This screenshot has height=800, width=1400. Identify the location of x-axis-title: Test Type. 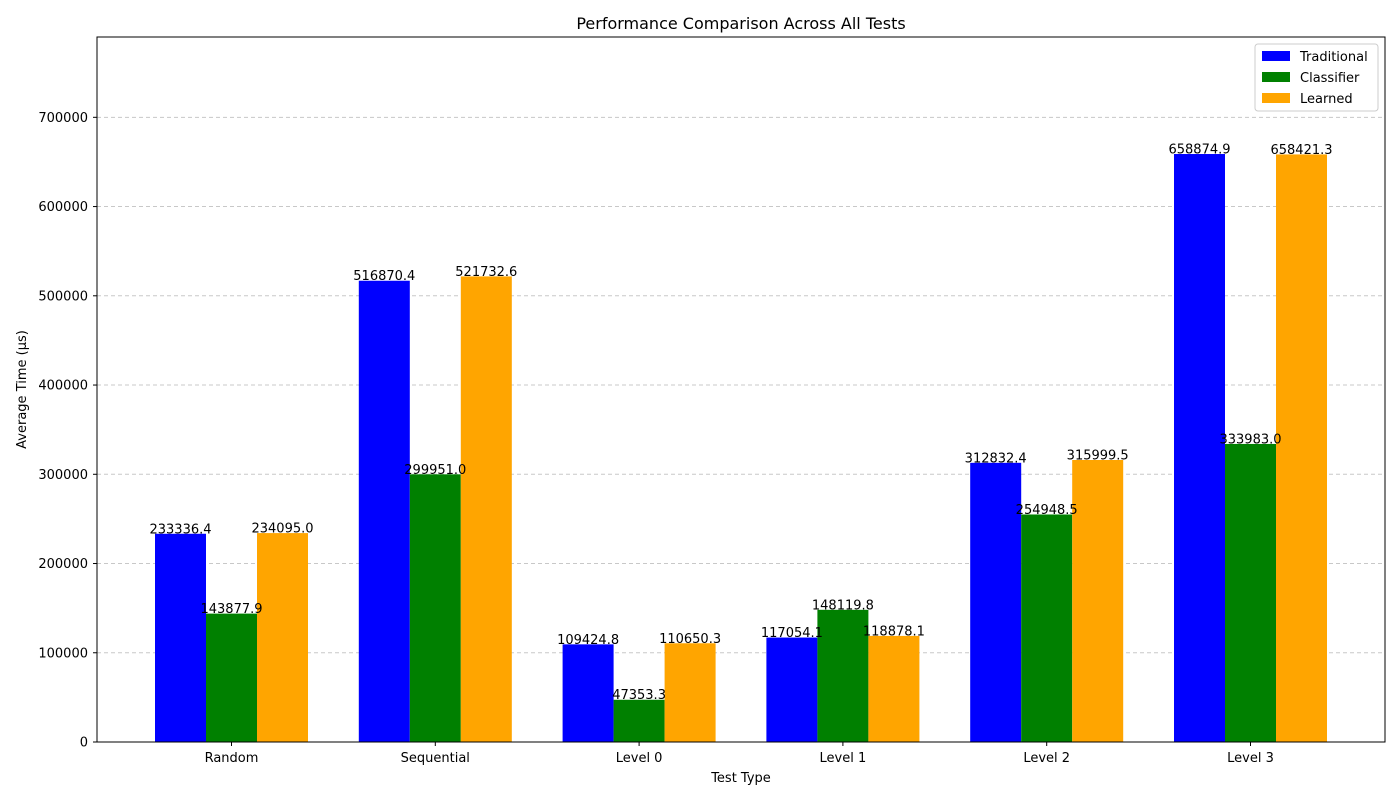
(740, 778).